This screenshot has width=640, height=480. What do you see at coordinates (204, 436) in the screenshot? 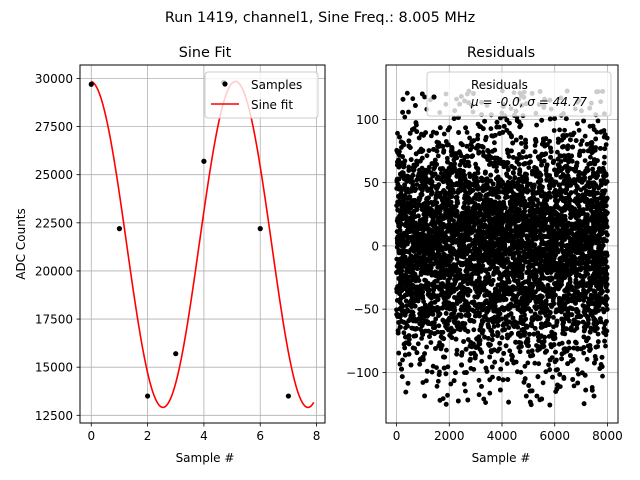
I see `x-tick-label: 4` at bounding box center [204, 436].